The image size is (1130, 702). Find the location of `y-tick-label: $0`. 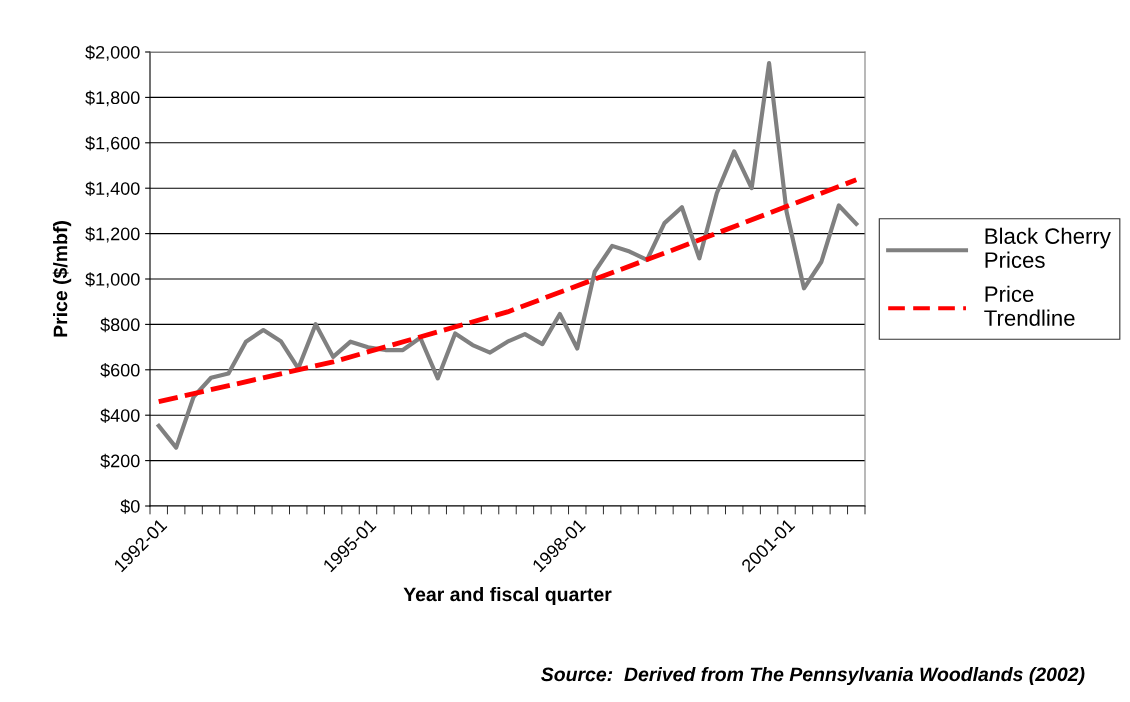

y-tick-label: $0 is located at coordinates (130, 506).